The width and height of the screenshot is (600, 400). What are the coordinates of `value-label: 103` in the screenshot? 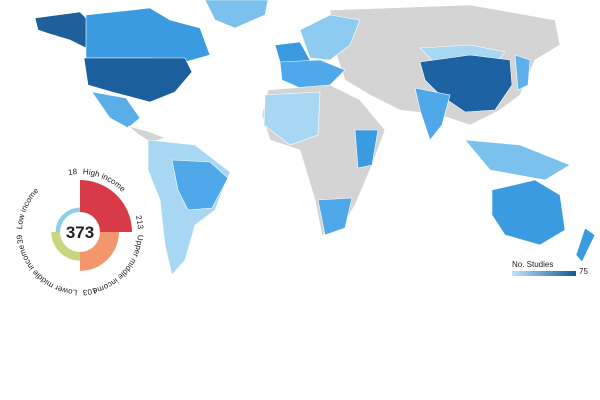 It's located at (90, 291).